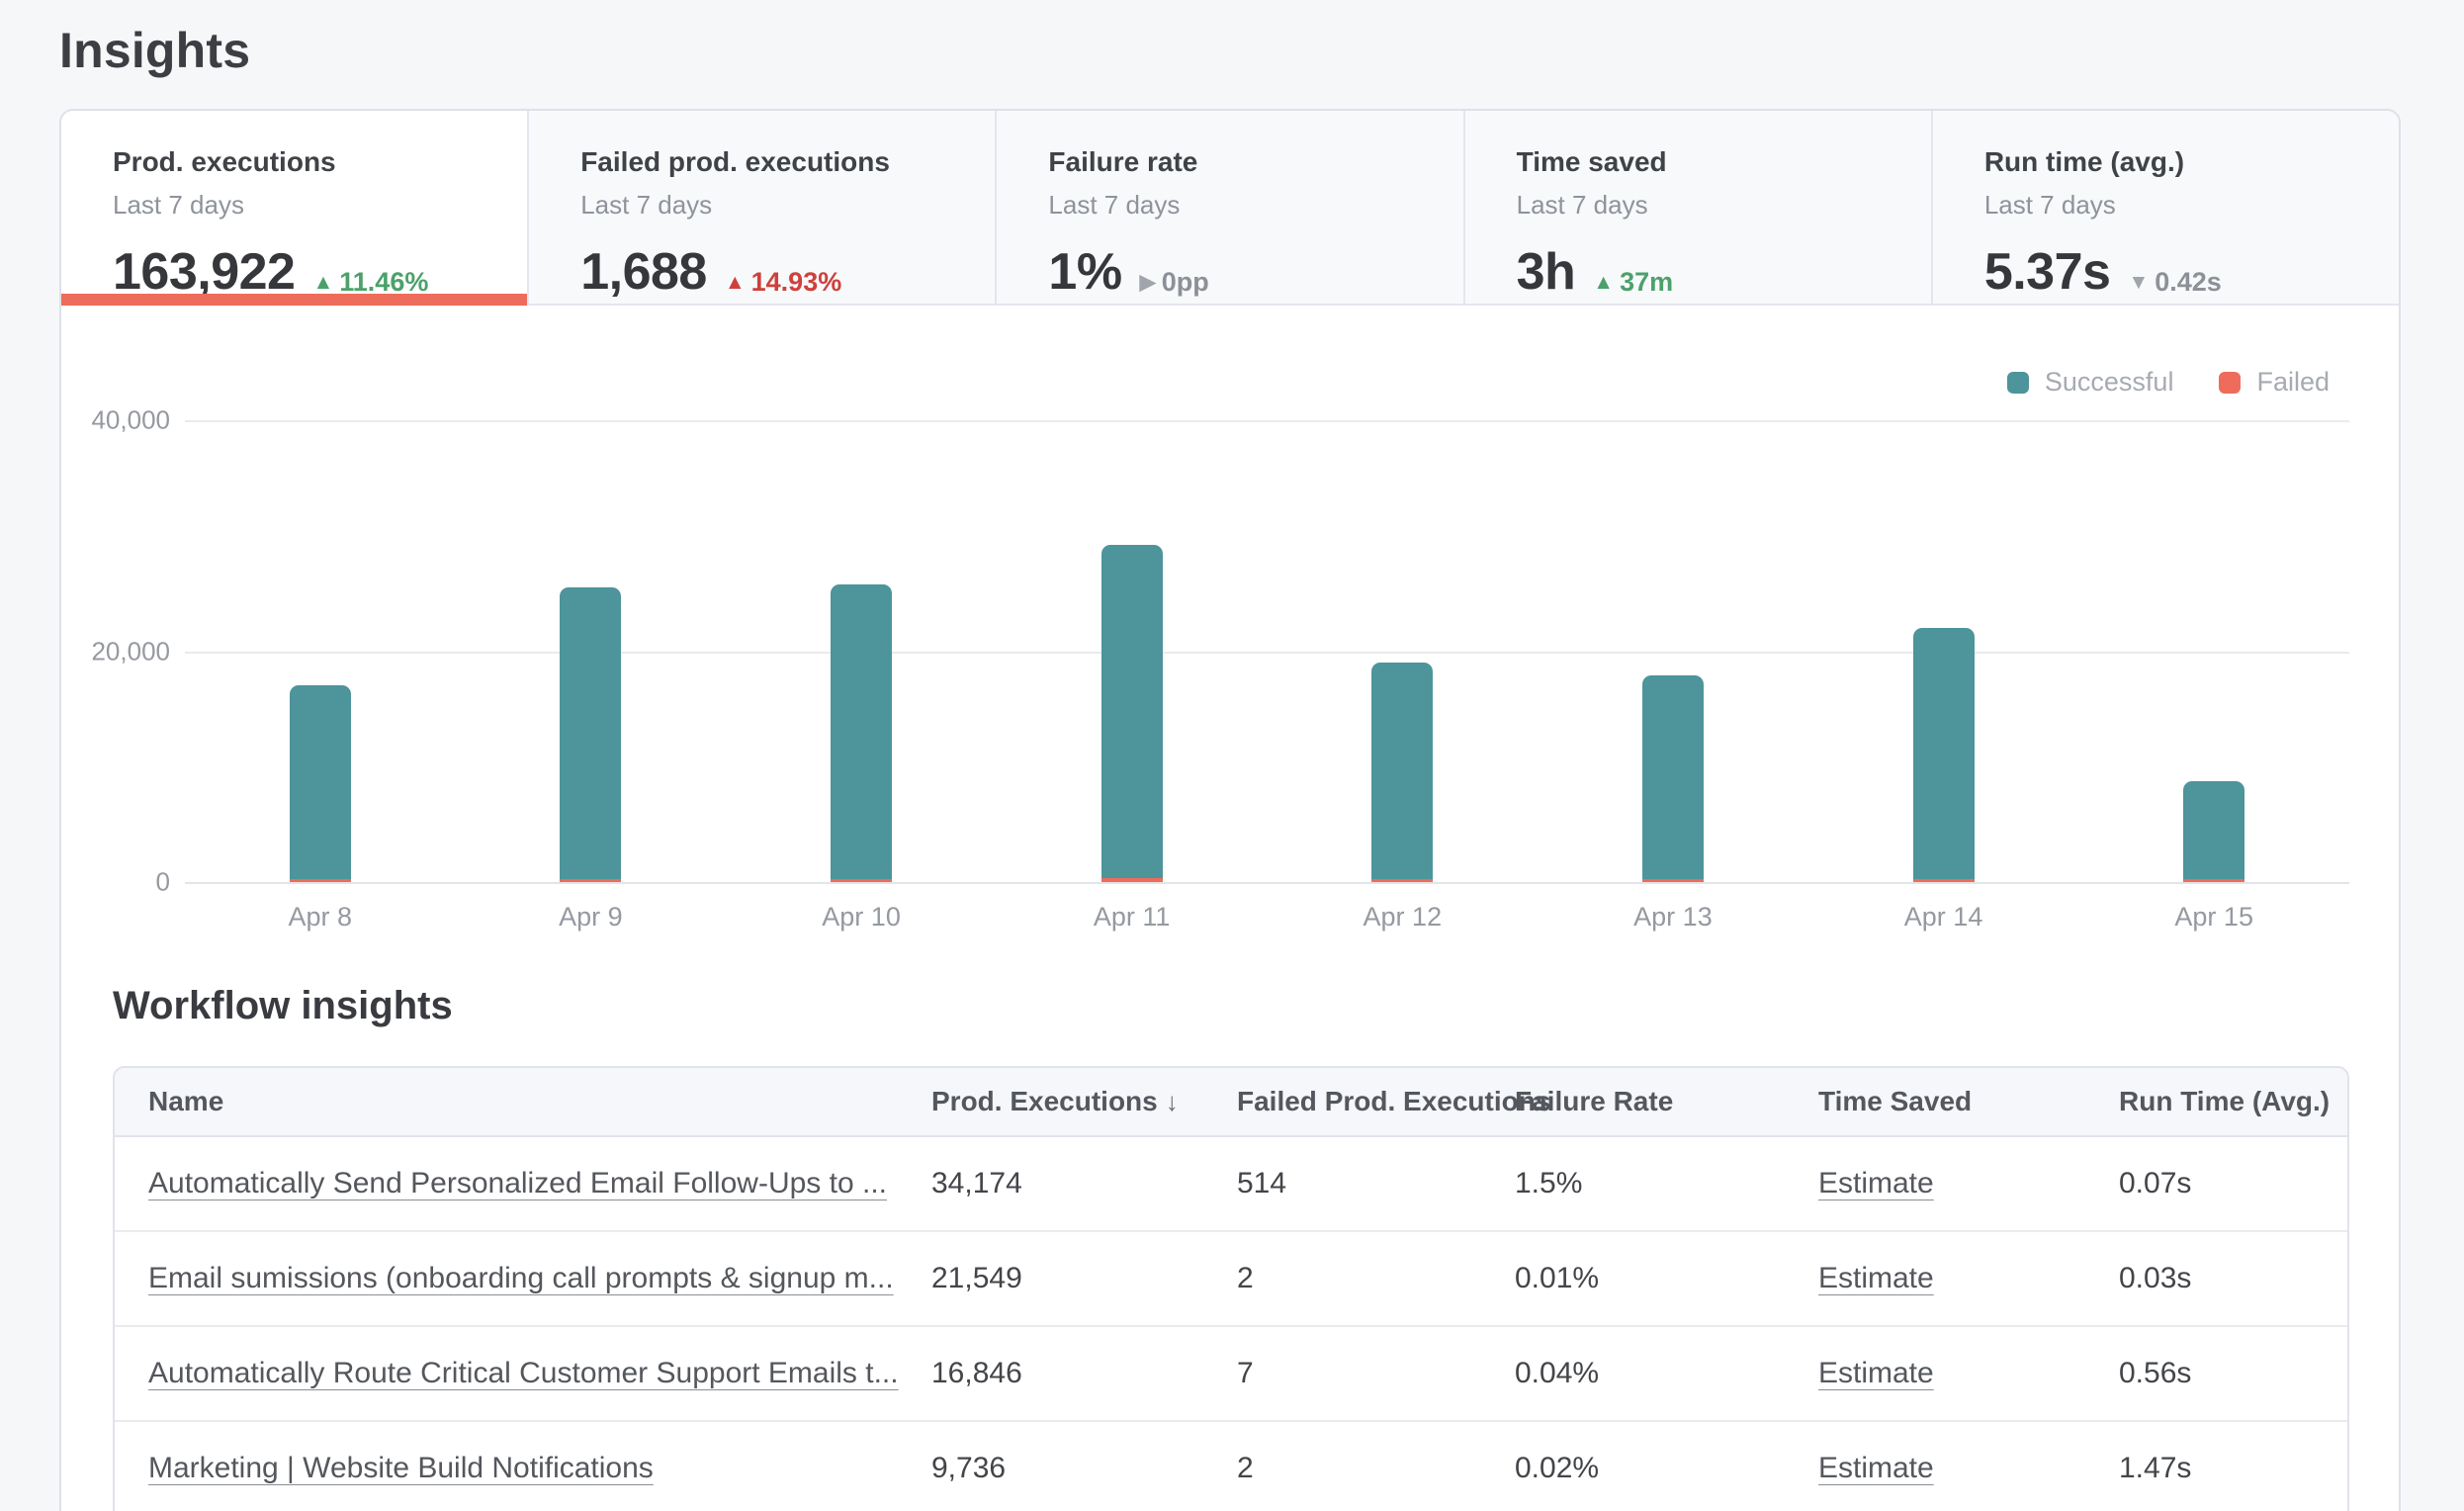 Image resolution: width=2464 pixels, height=1511 pixels. What do you see at coordinates (2155, 1183) in the screenshot?
I see `cell-run-time: 0.07s` at bounding box center [2155, 1183].